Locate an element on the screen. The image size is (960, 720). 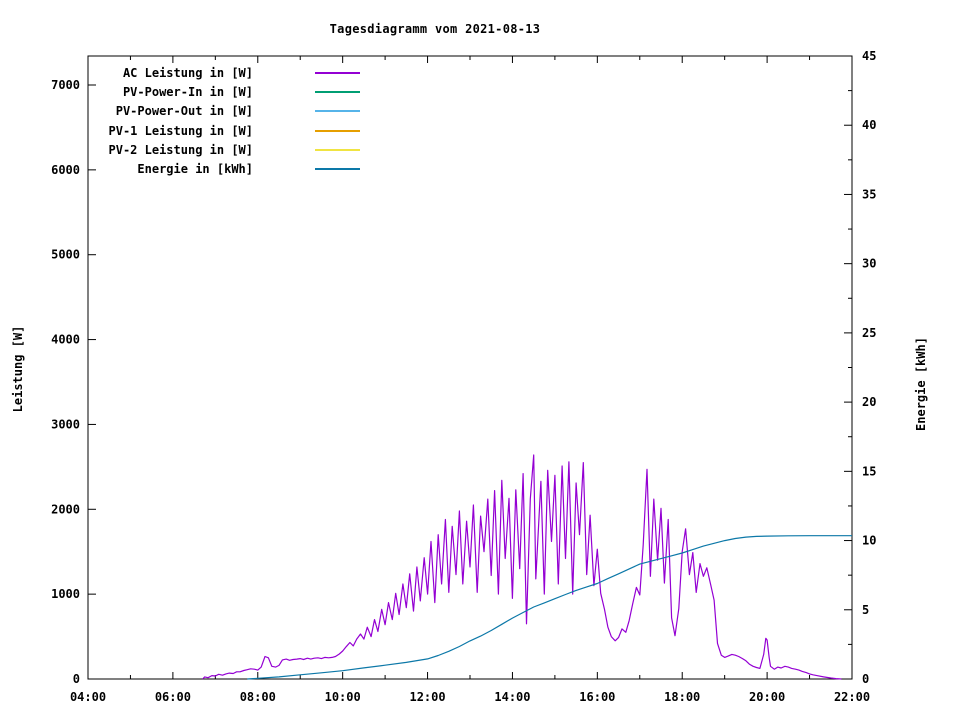
legend-label: PV-1 Leistung in [W] is located at coordinates (181, 130).